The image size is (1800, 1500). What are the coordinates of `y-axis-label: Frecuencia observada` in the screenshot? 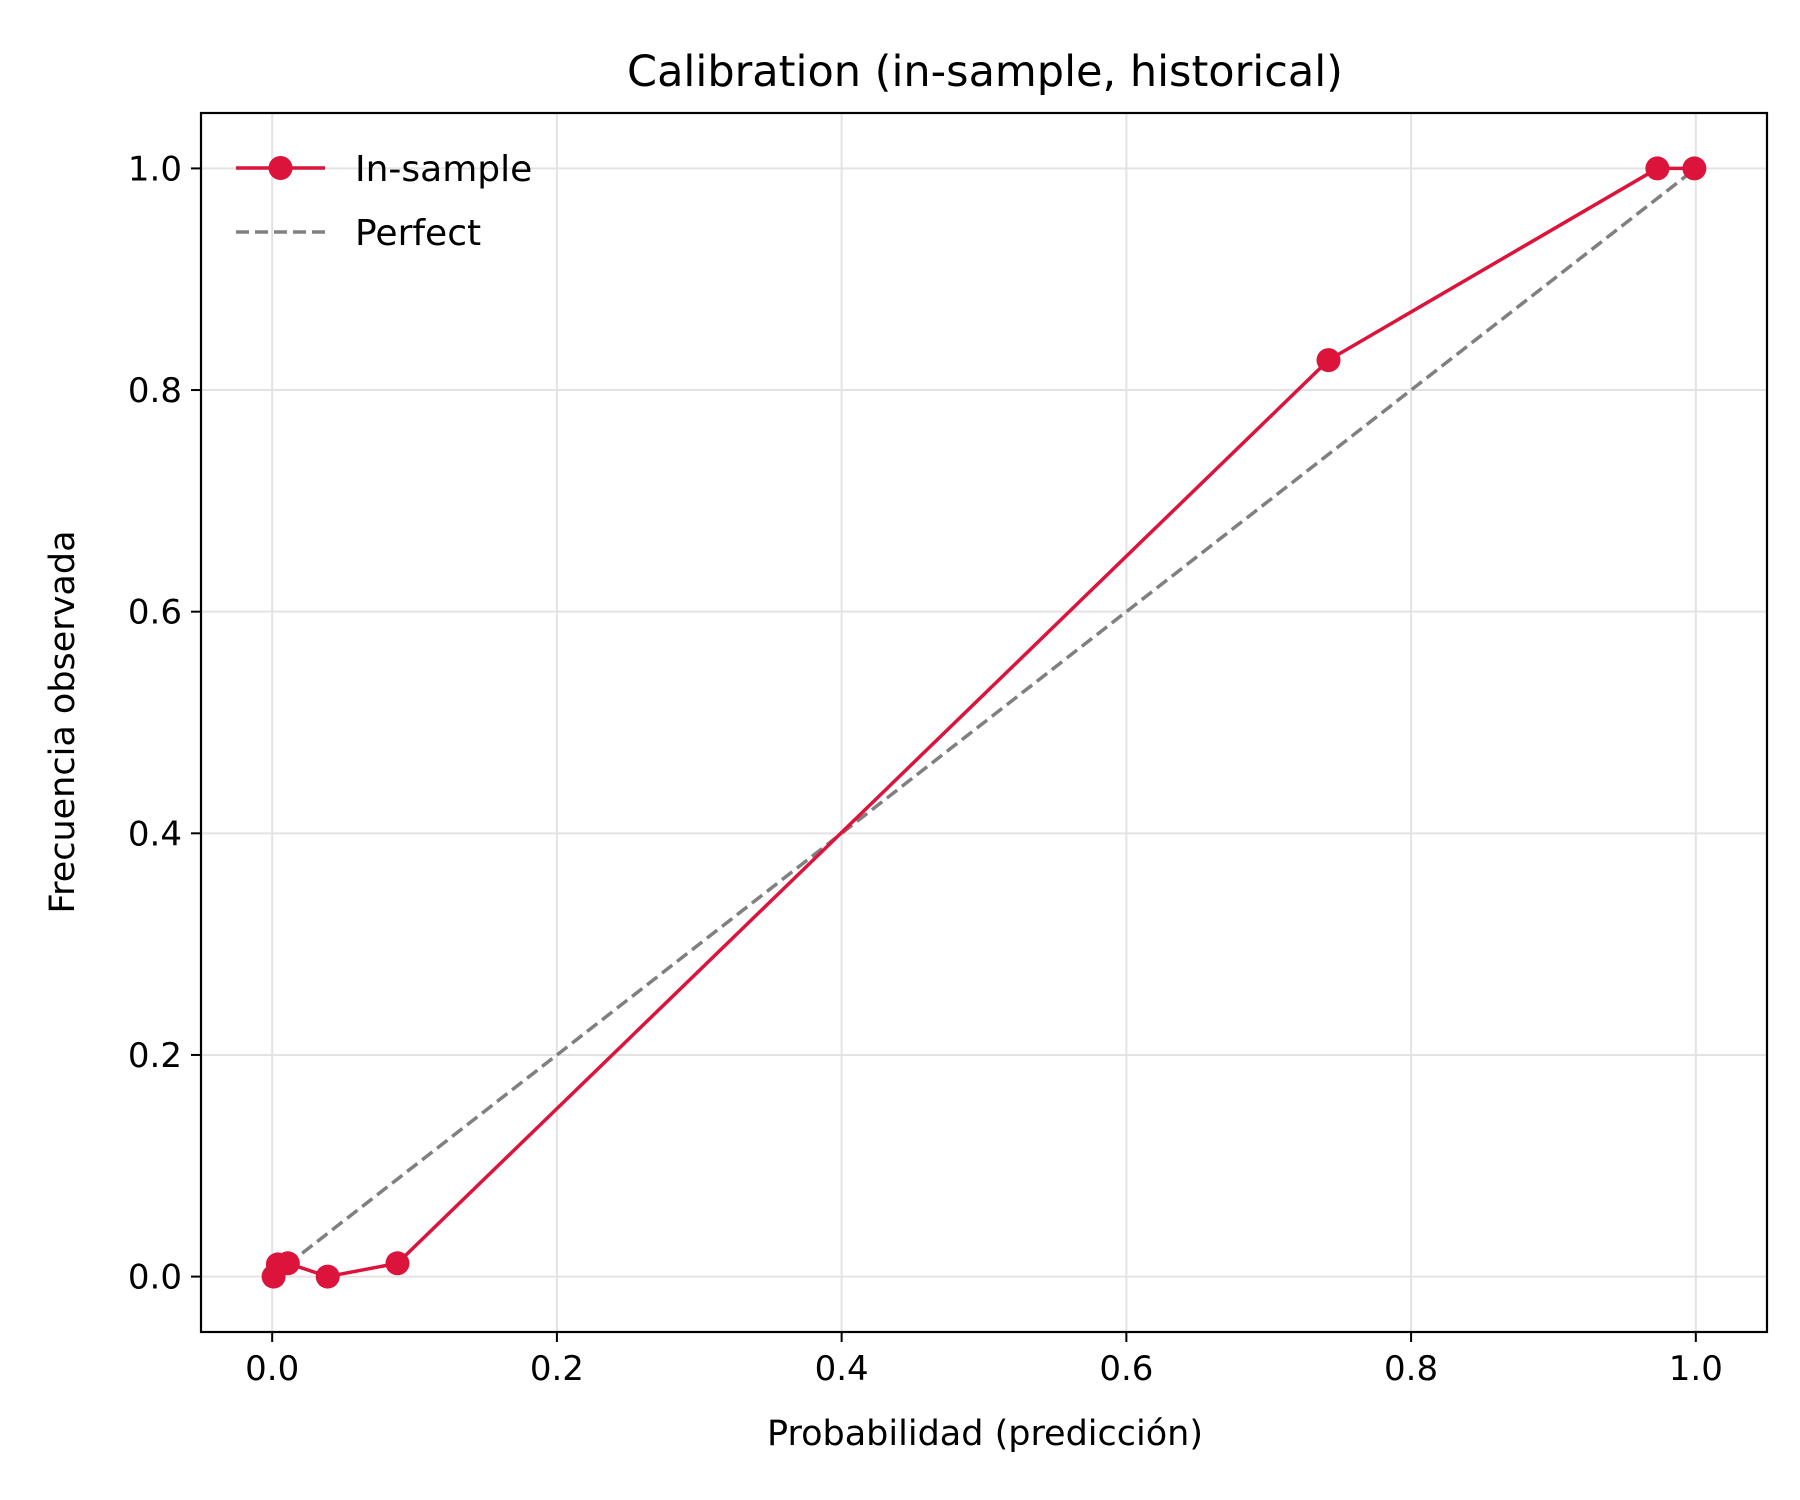 It's located at (63, 721).